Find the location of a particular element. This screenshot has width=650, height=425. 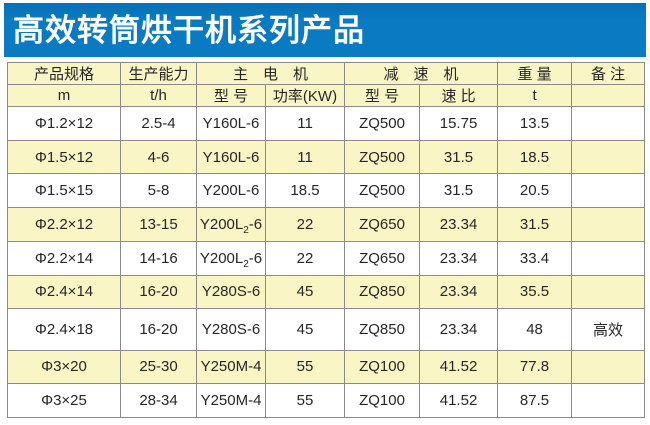

table-row: Φ2.2×12 13-15 Y200L2-6 22 ZQ650 23.34 31.5 is located at coordinates (326, 224).